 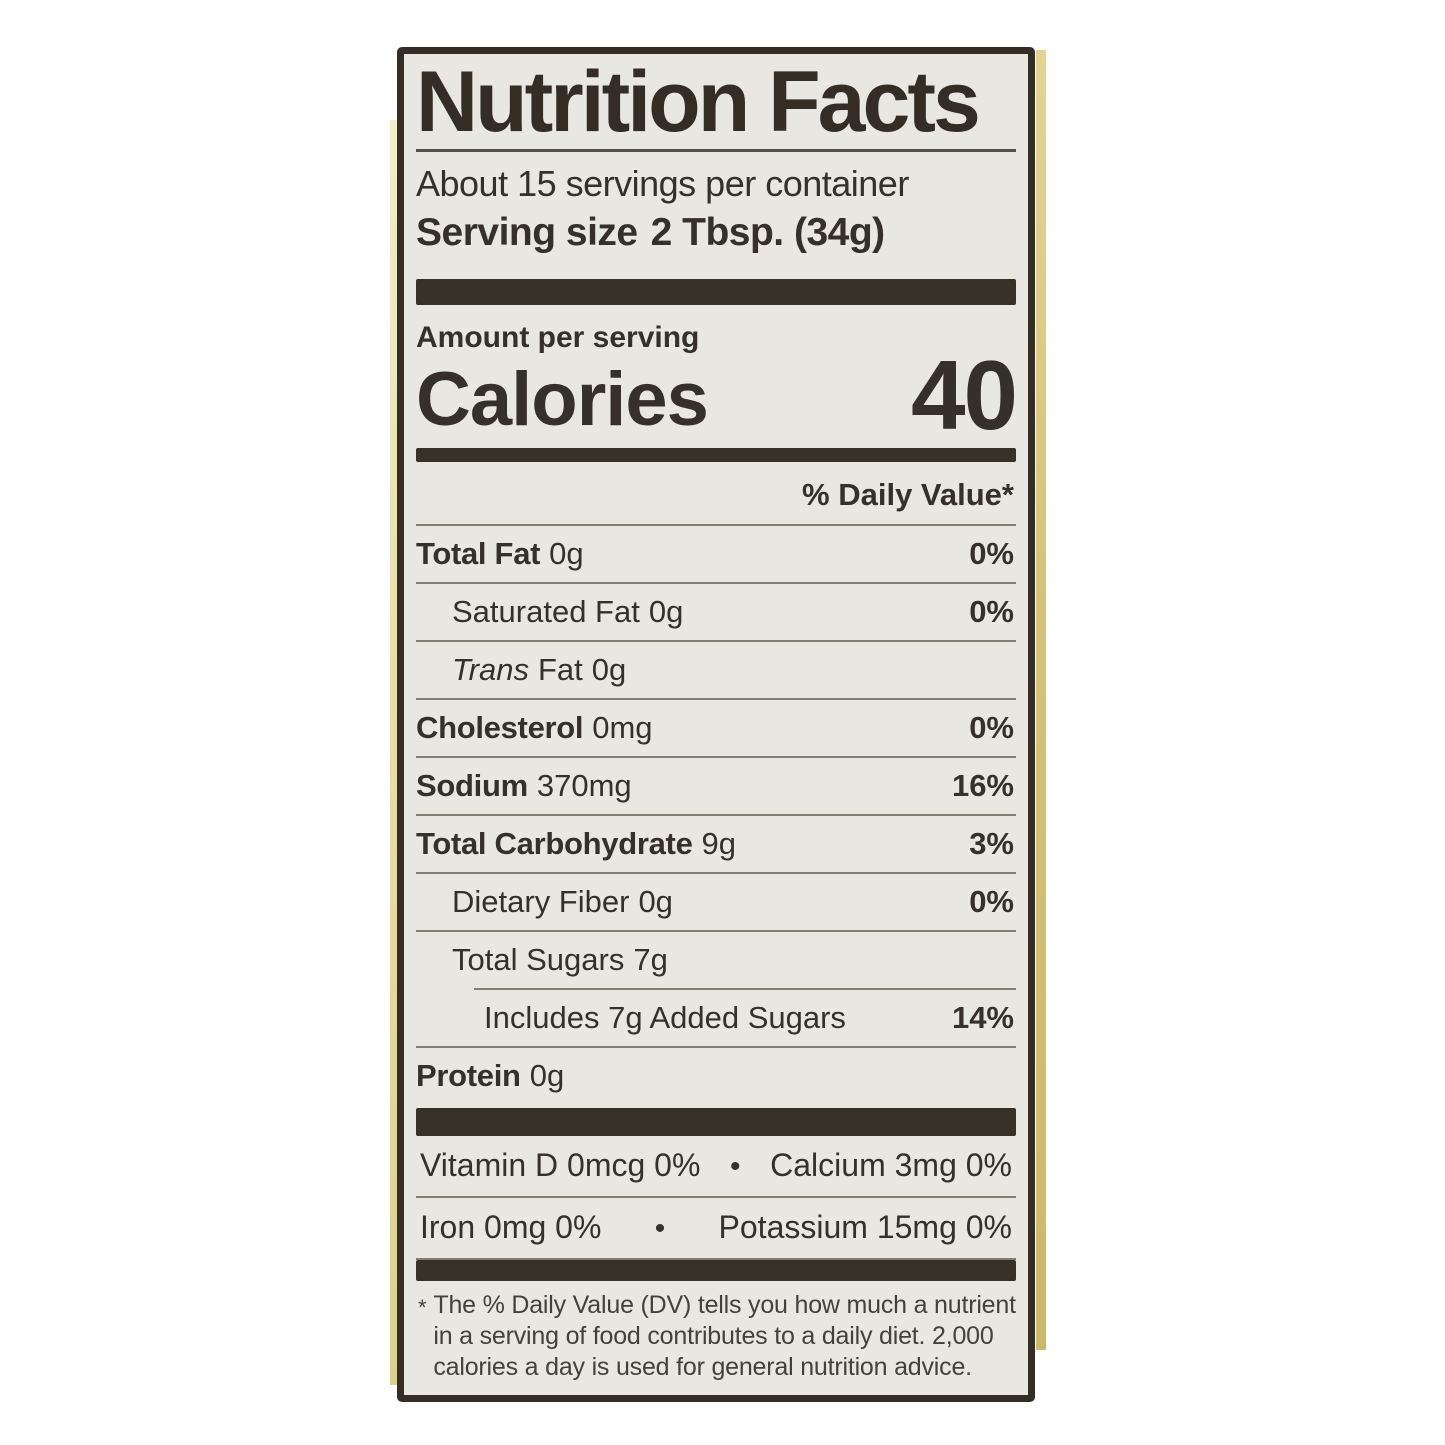 I want to click on panel-title: Nutrition Facts, so click(x=698, y=102).